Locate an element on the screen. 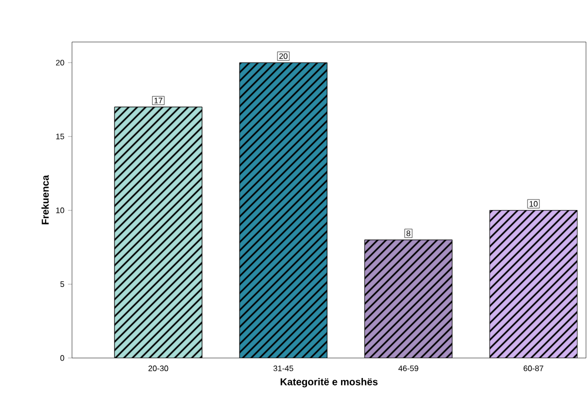 The image size is (588, 414). x-axis-title: Kategoritë e moshës is located at coordinates (329, 383).